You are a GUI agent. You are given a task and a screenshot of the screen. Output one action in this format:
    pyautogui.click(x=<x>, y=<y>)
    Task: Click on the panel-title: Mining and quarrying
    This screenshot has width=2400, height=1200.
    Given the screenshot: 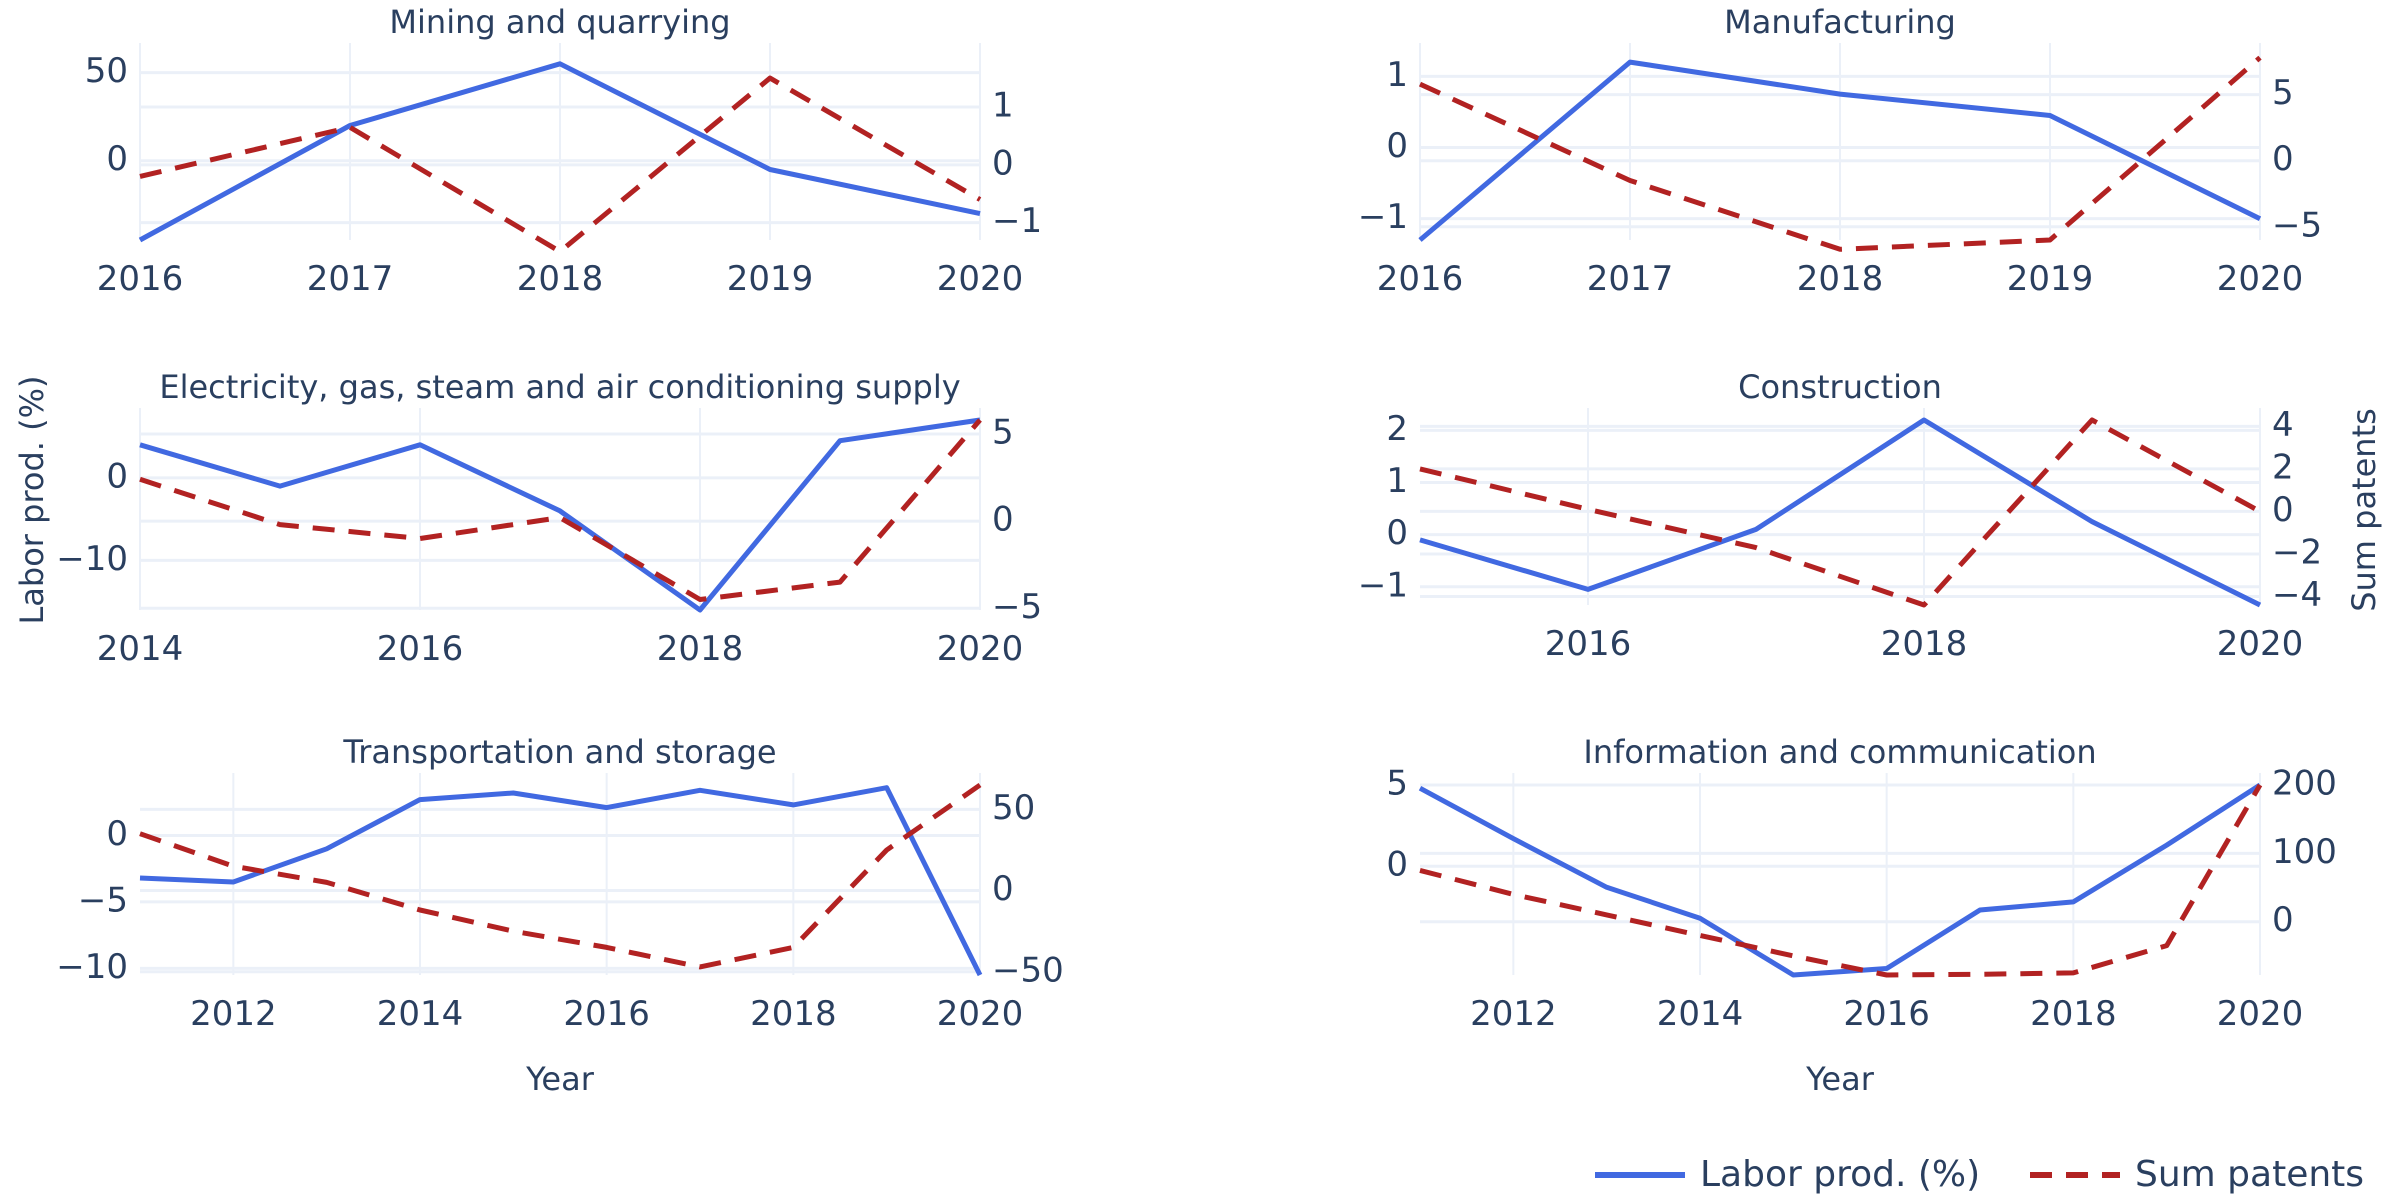 What is the action you would take?
    pyautogui.click(x=559, y=22)
    